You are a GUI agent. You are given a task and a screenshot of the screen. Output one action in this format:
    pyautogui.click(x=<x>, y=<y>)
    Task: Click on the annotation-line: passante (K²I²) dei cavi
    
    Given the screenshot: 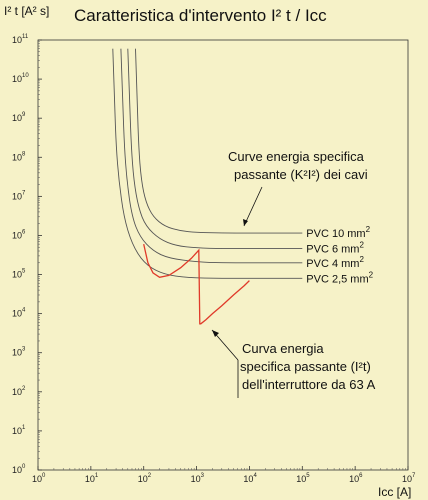 What is the action you would take?
    pyautogui.click(x=301, y=174)
    